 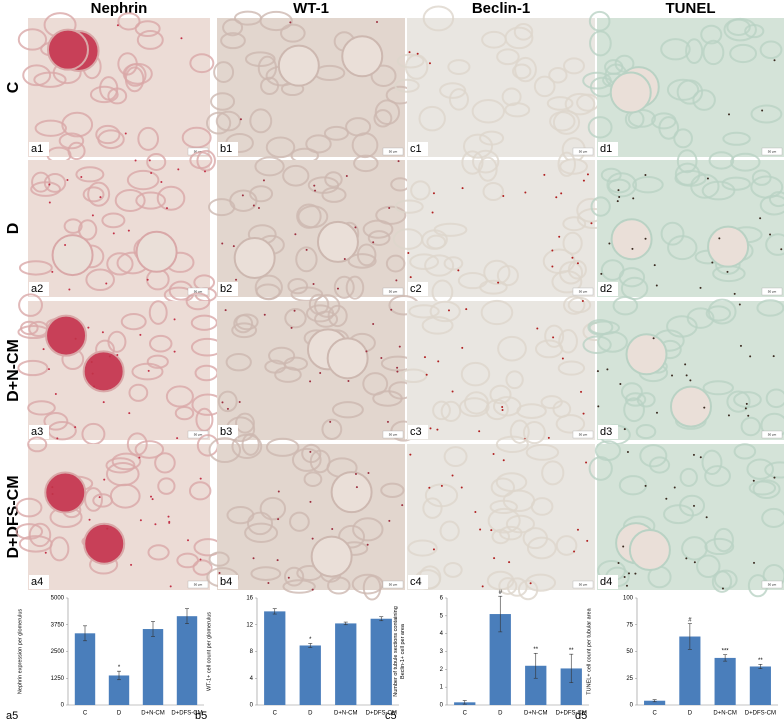 What do you see at coordinates (442, 652) in the screenshot?
I see `y-tick-label: 3` at bounding box center [442, 652].